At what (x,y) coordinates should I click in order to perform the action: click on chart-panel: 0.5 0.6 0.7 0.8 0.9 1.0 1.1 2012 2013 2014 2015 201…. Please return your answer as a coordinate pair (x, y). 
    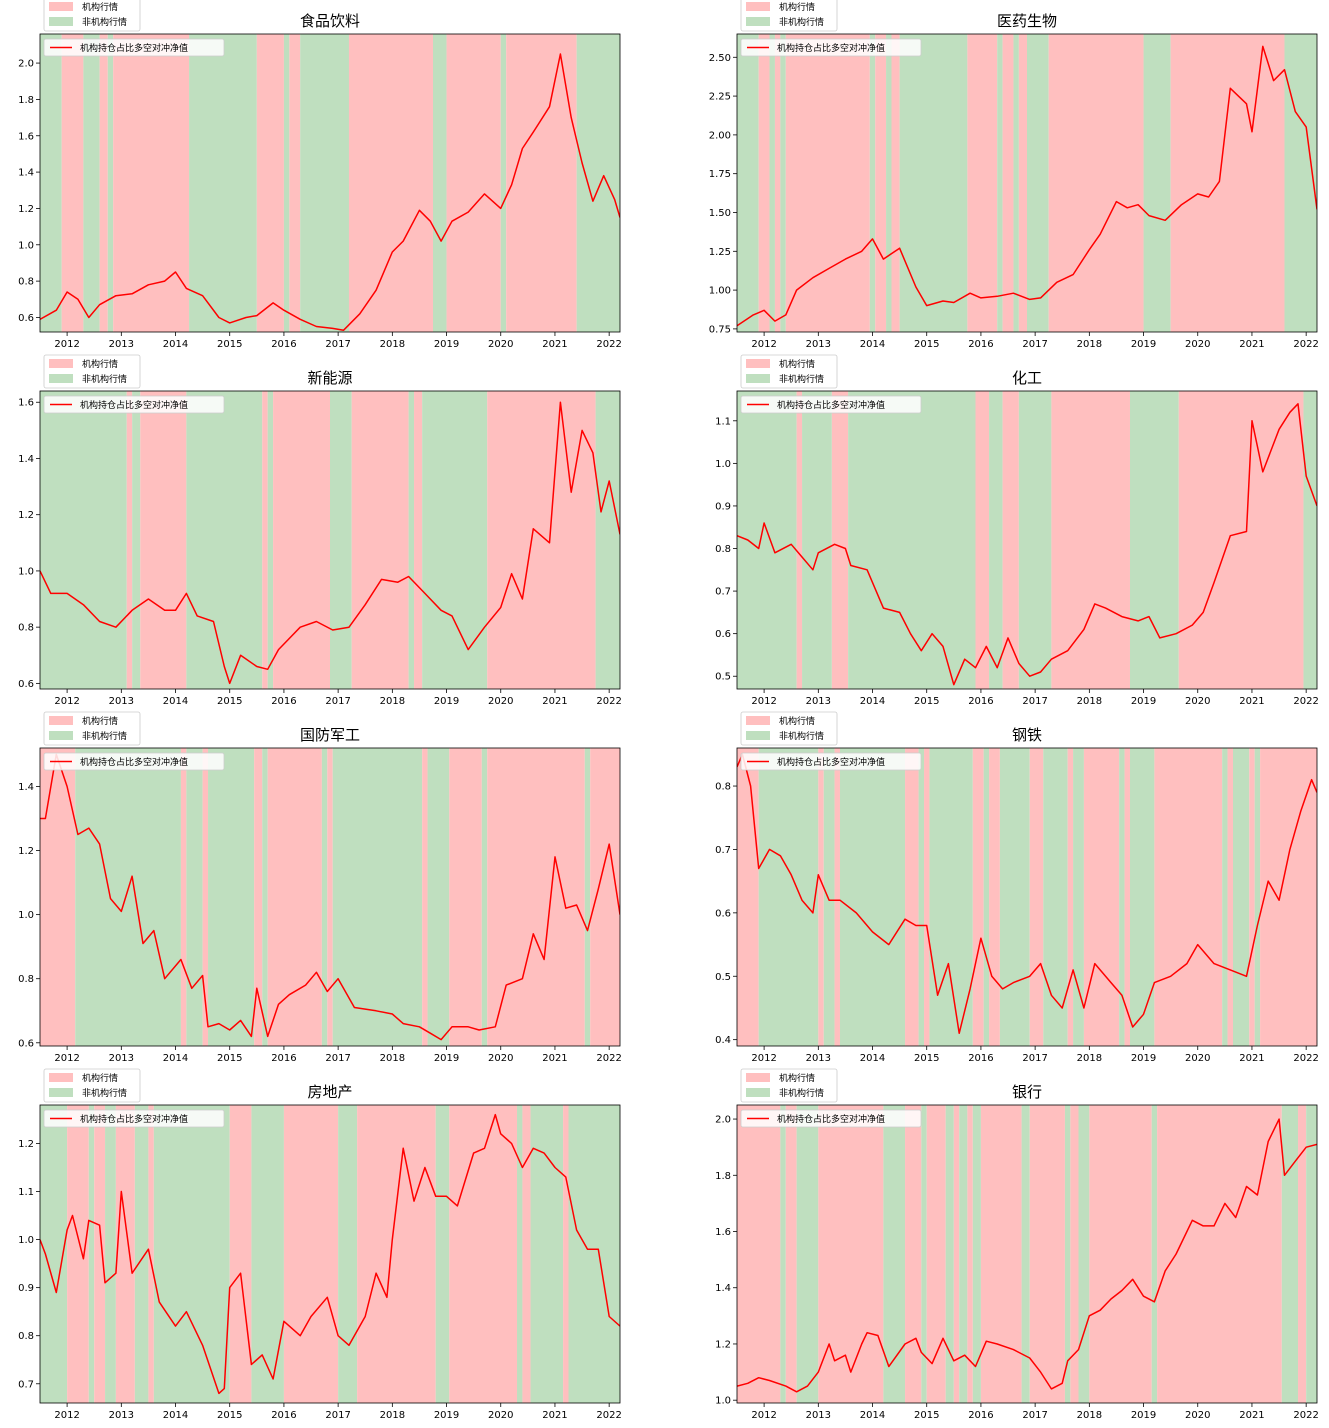
    Looking at the image, I should click on (1012, 534).